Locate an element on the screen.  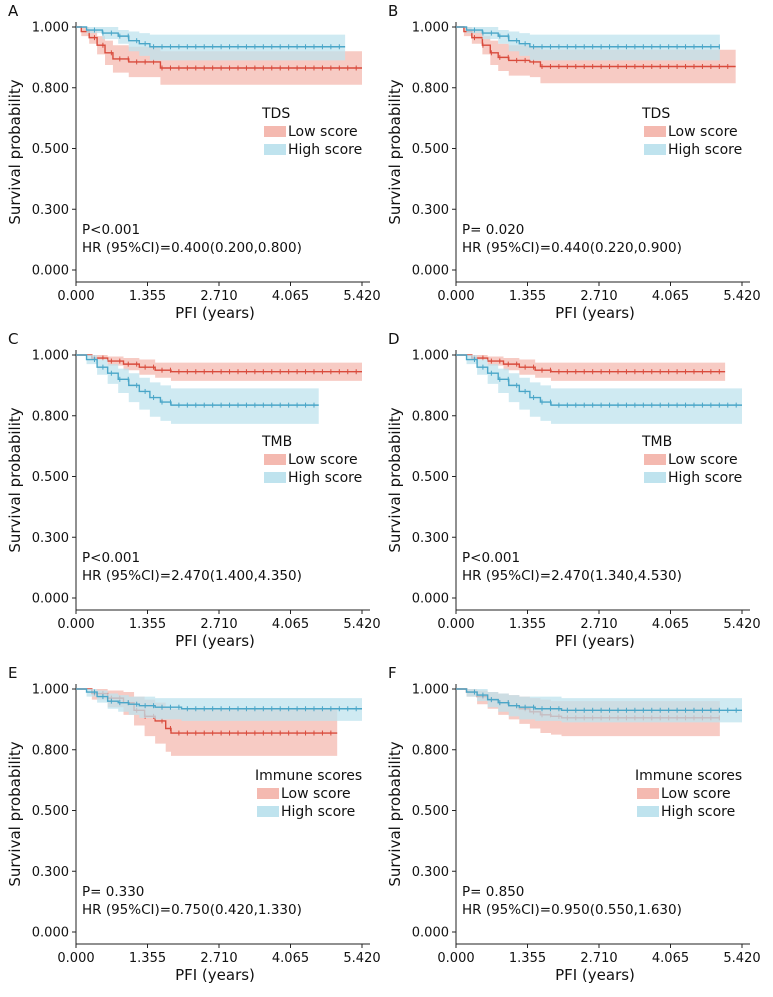
hazard-ratio-text: HR (95%CI)=0.440(0.220,0.900) is located at coordinates (572, 248).